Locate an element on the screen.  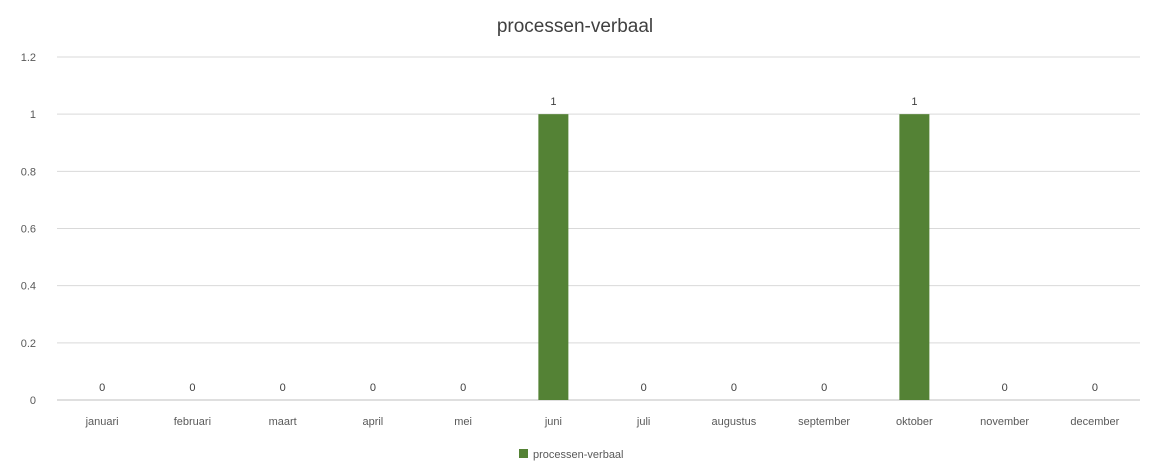
x-category-label-juni: juni is located at coordinates (553, 422).